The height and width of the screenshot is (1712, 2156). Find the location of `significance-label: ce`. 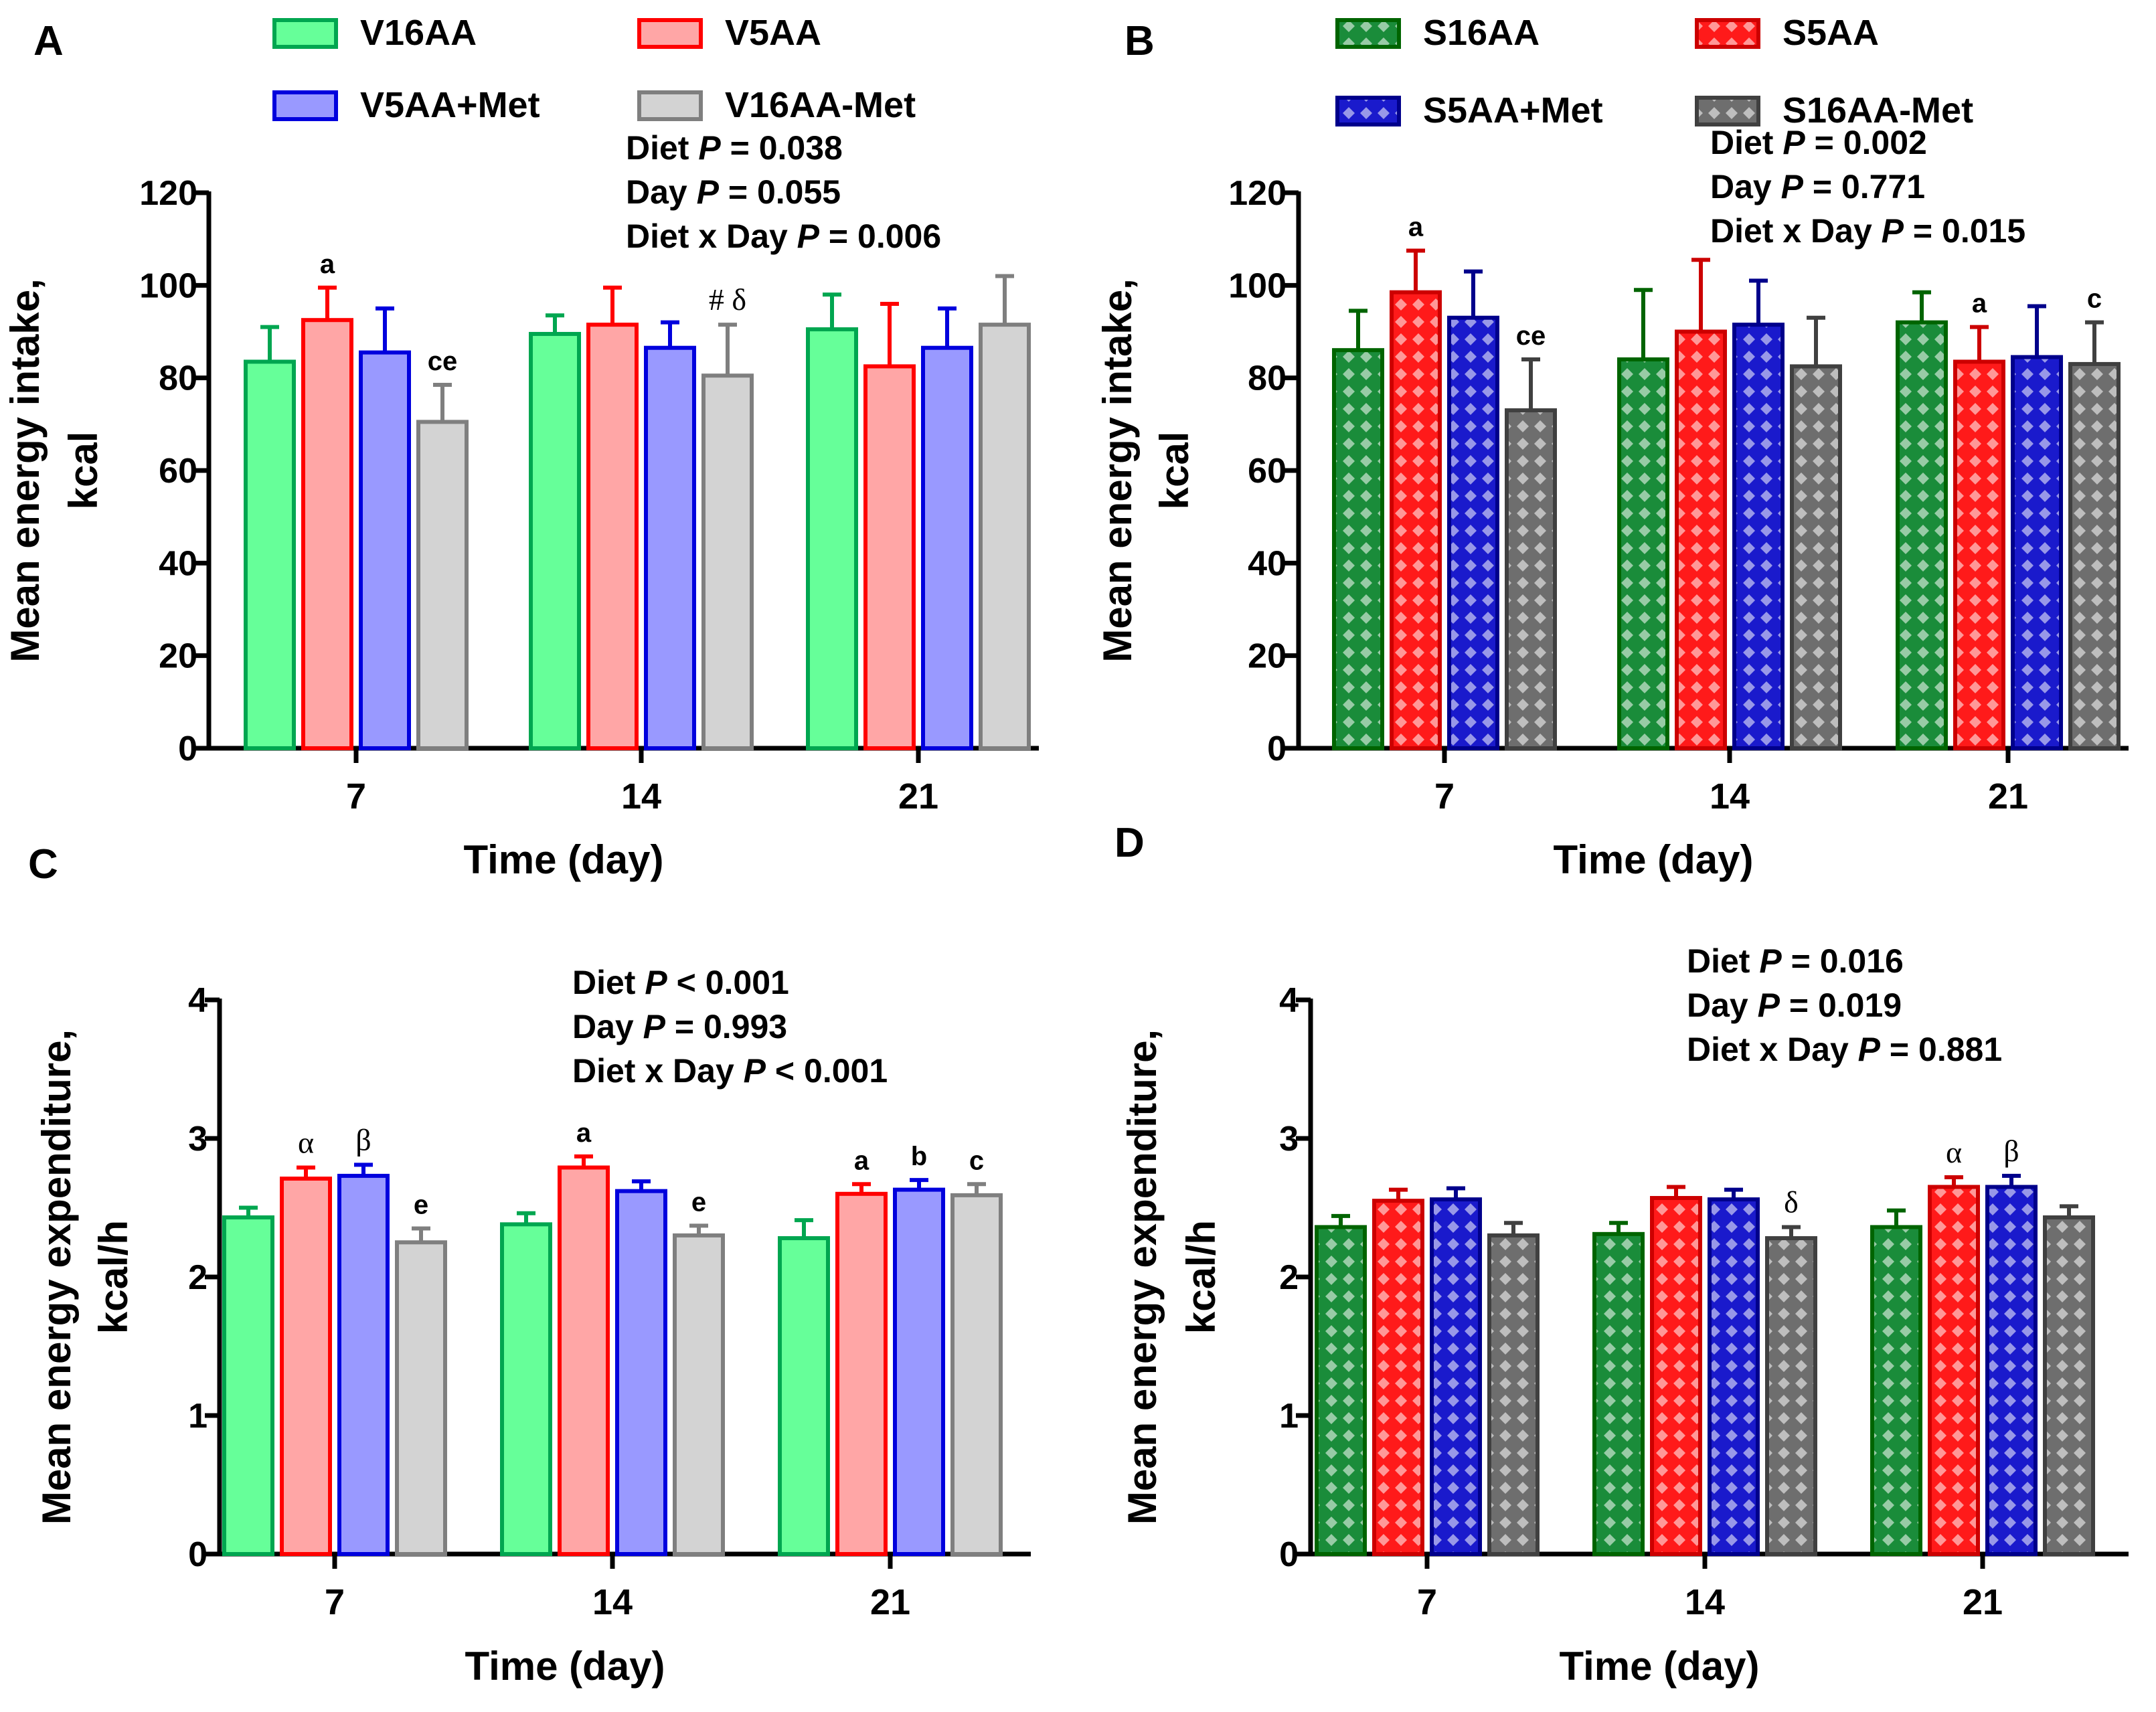

significance-label: ce is located at coordinates (1531, 336).